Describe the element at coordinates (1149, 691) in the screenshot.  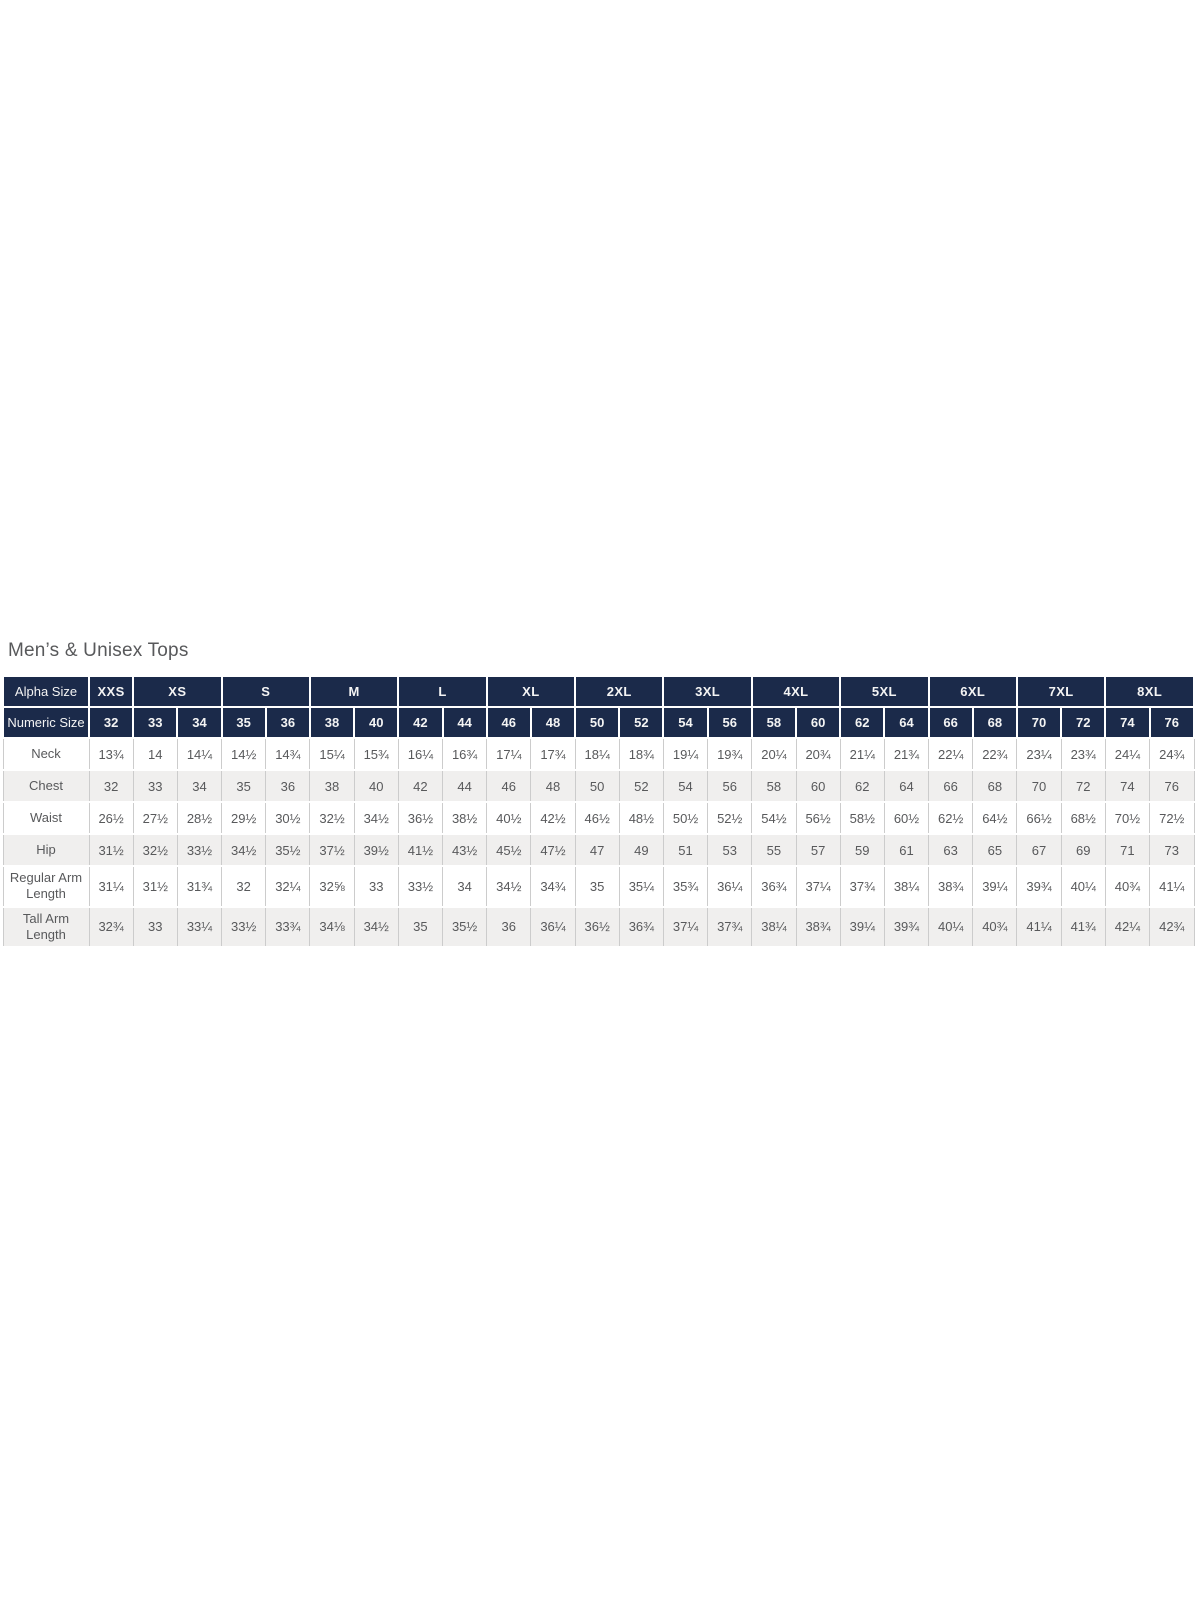
I see `alpha-size-cell-8xl: 8XL` at that location.